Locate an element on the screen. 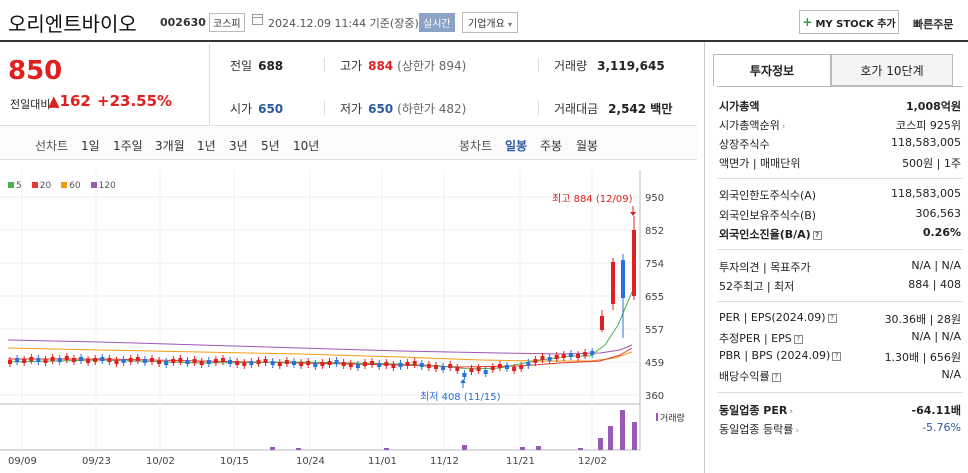 This screenshot has height=473, width=968. quote-datetime: 2024.12.09 11:44 기준(장중) is located at coordinates (343, 23).